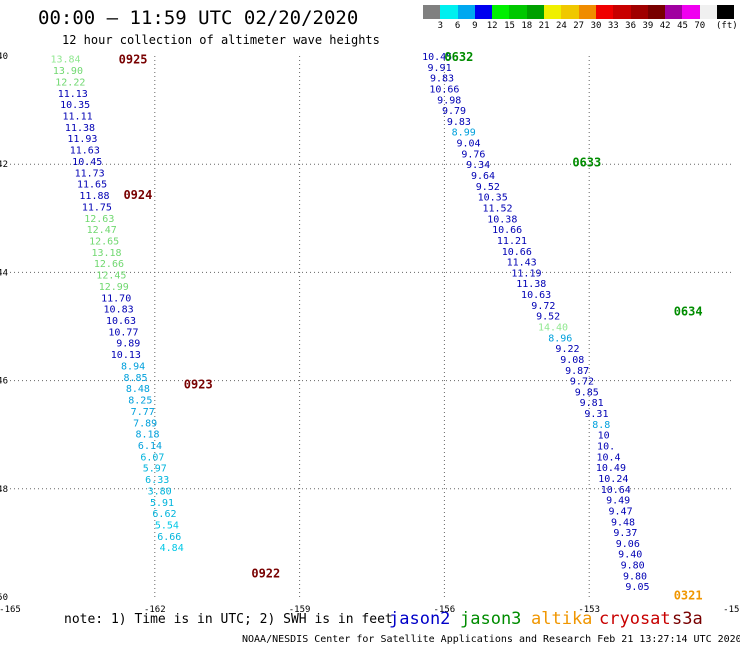 The image size is (740, 650). What do you see at coordinates (82, 139) in the screenshot?
I see `swh-value-s3a: 11.93` at bounding box center [82, 139].